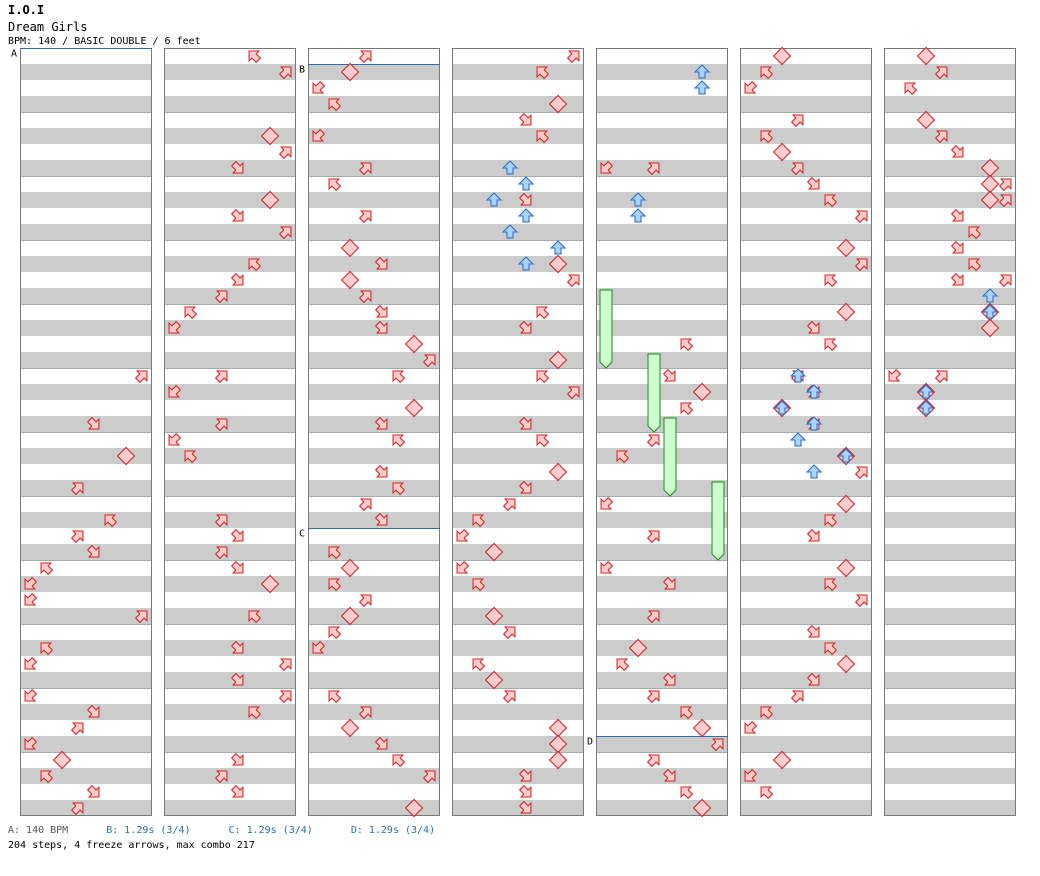 This screenshot has width=1040, height=876. Describe the element at coordinates (302, 534) in the screenshot. I see `marker-label: C` at that location.